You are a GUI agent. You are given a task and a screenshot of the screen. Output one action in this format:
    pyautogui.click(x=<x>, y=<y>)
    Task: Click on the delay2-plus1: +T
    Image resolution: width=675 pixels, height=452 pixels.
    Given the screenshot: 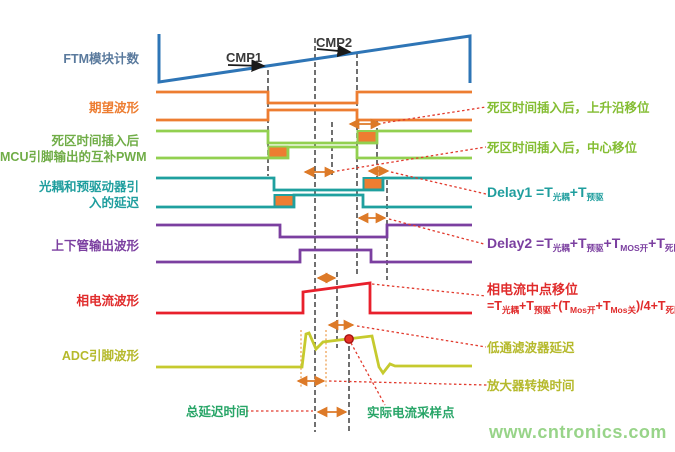 What is the action you would take?
    pyautogui.click(x=578, y=243)
    